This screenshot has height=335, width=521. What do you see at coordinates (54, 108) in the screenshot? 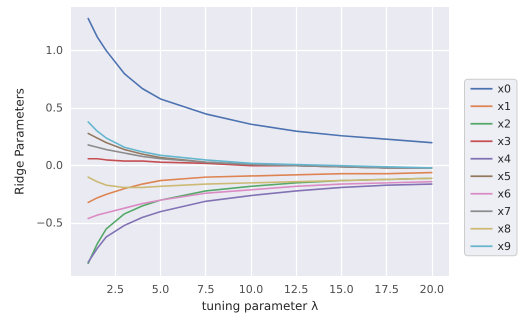
I see `y-tick-label: 0.5` at bounding box center [54, 108].